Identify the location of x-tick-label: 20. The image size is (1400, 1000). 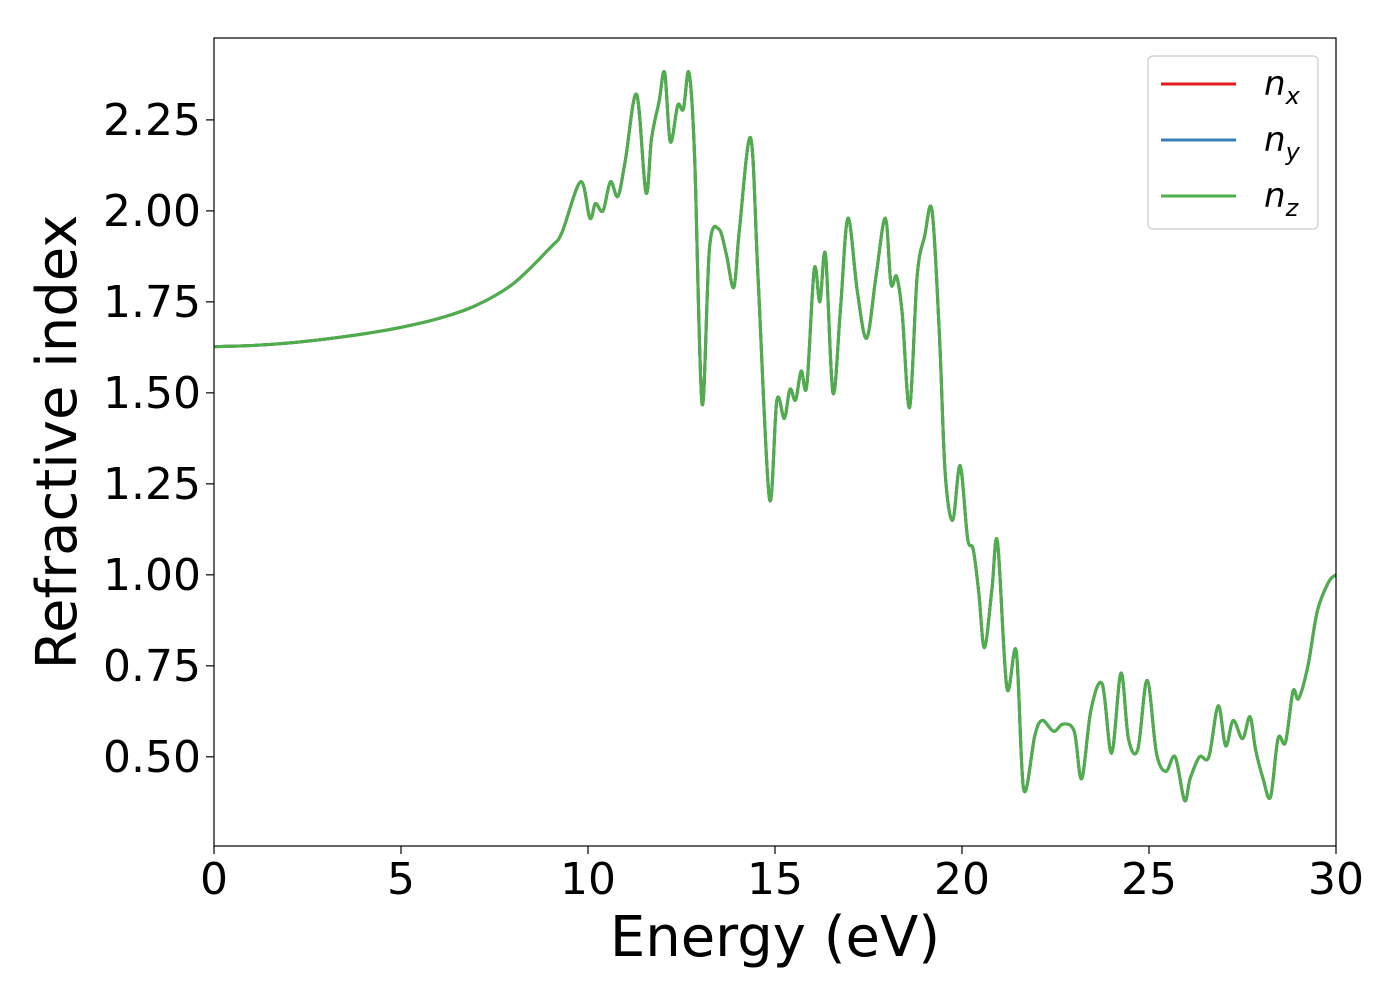
(962, 879).